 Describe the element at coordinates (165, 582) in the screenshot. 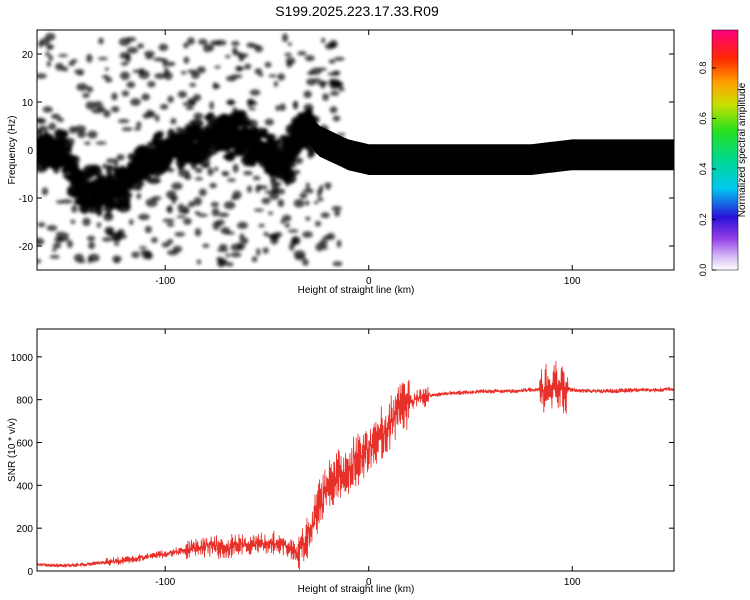

I see `snr-x-tick-label: -100` at that location.